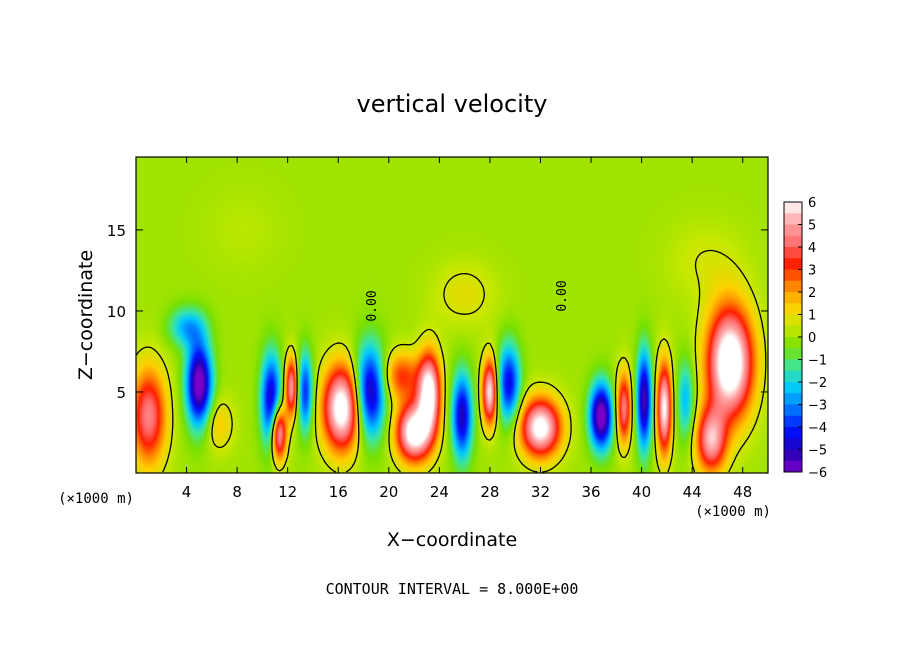  I want to click on x-tick-label: 24, so click(439, 492).